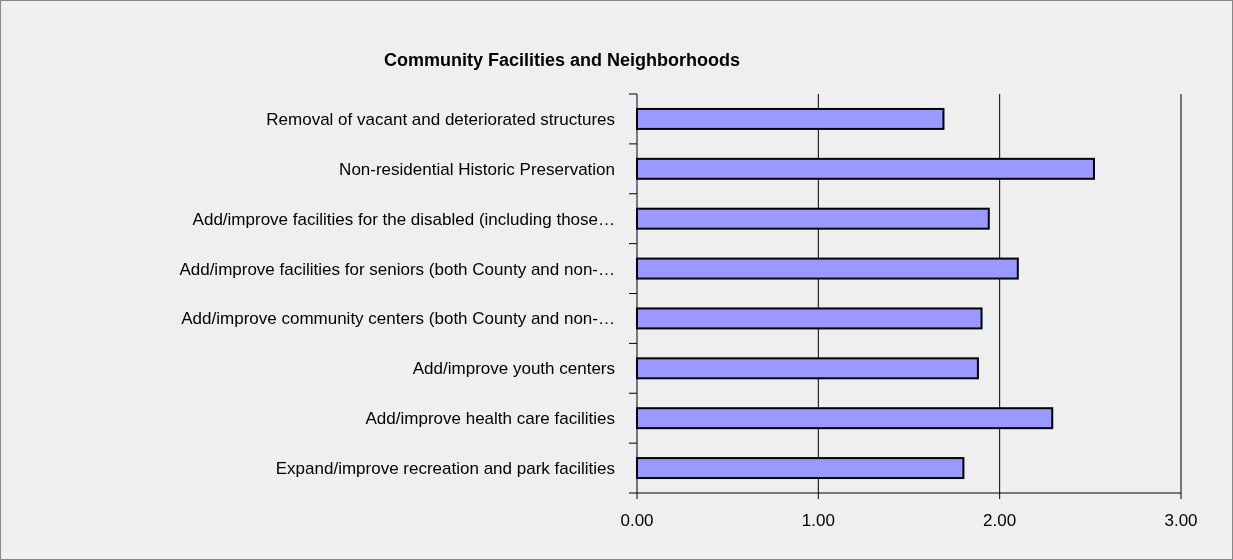 The width and height of the screenshot is (1233, 560). What do you see at coordinates (513, 369) in the screenshot?
I see `y-tick-label: Add/improve youth centers` at bounding box center [513, 369].